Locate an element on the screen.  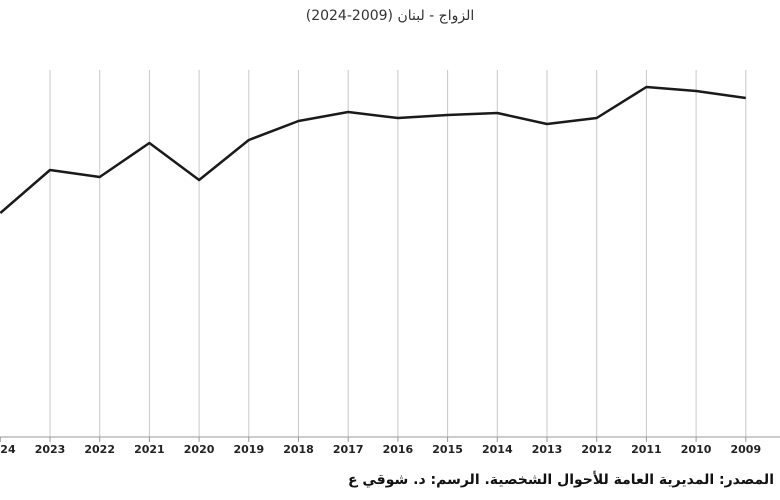
x-tick-label: 2010 is located at coordinates (696, 449).